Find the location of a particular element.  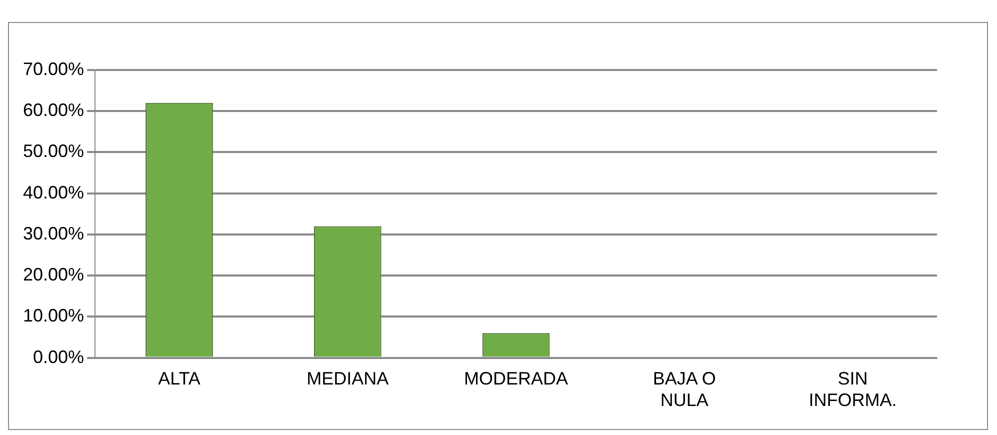

y-tick-label: 70.00% is located at coordinates (53, 68).